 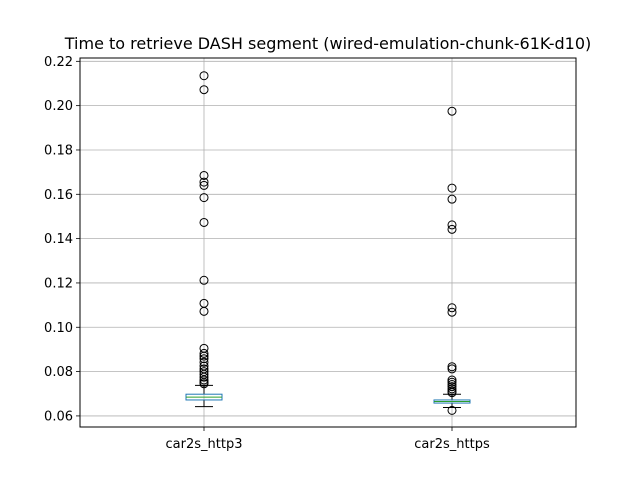 What do you see at coordinates (58, 328) in the screenshot?
I see `y-tick-label: 0.10` at bounding box center [58, 328].